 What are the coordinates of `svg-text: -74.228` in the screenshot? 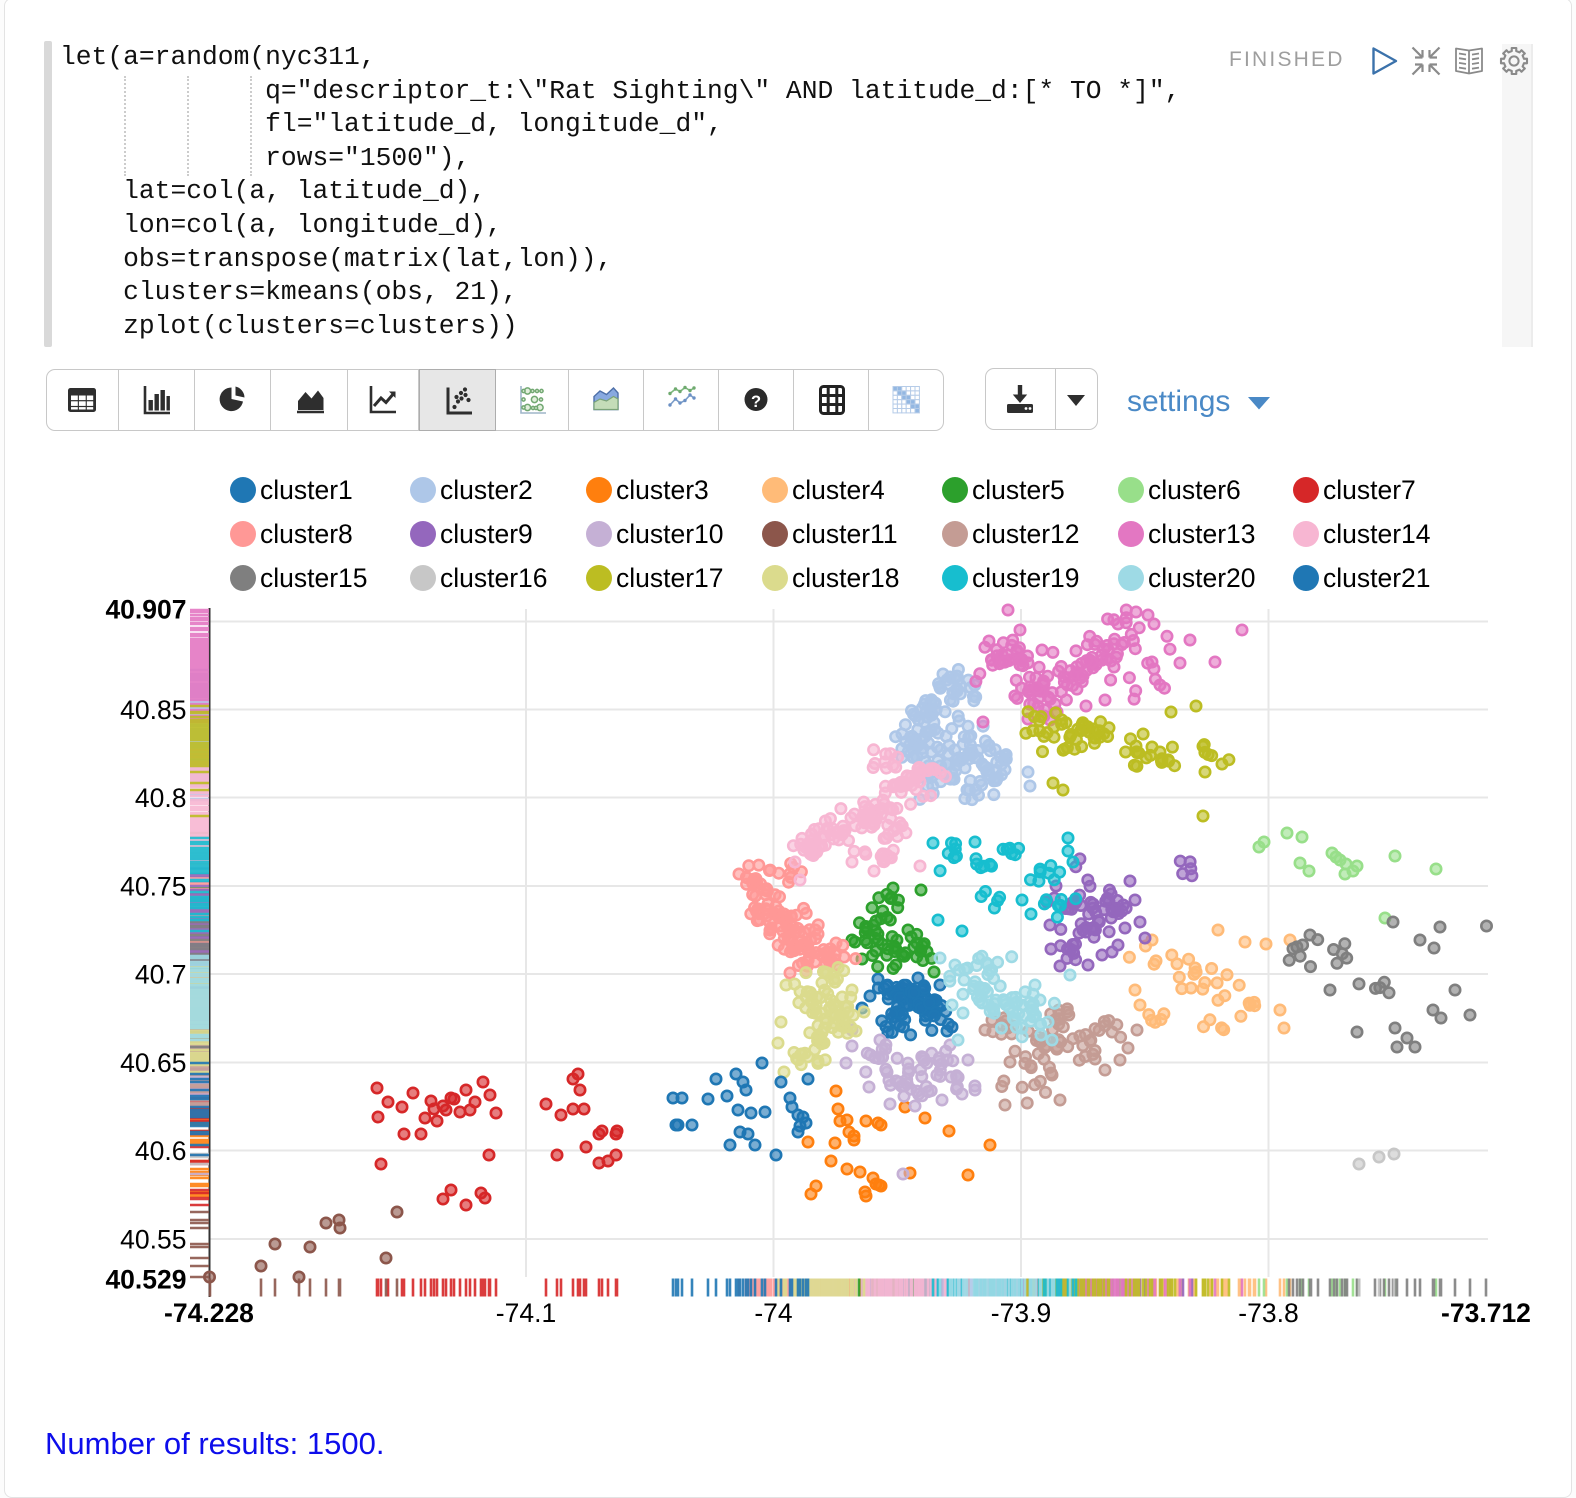 It's located at (209, 1313).